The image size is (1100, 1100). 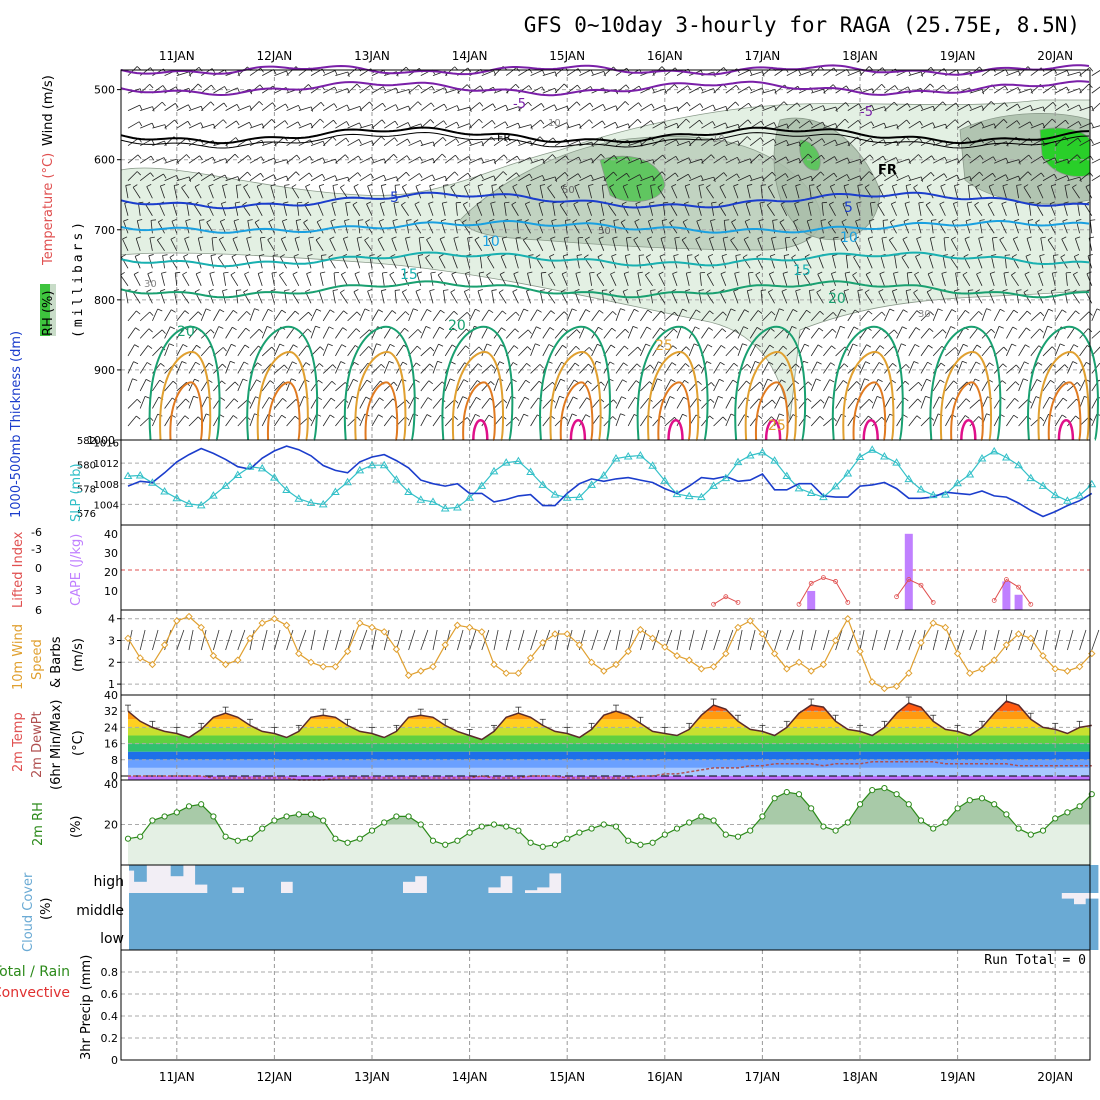 What do you see at coordinates (360, 879) in the screenshot?
I see `cloud-high-bar` at bounding box center [360, 879].